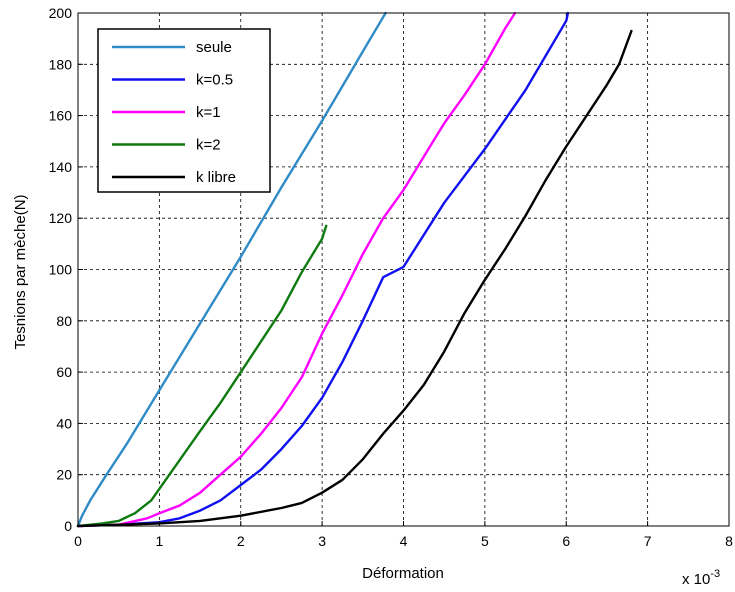 This screenshot has height=592, width=735. What do you see at coordinates (64, 321) in the screenshot?
I see `y-tick-label: 80` at bounding box center [64, 321].